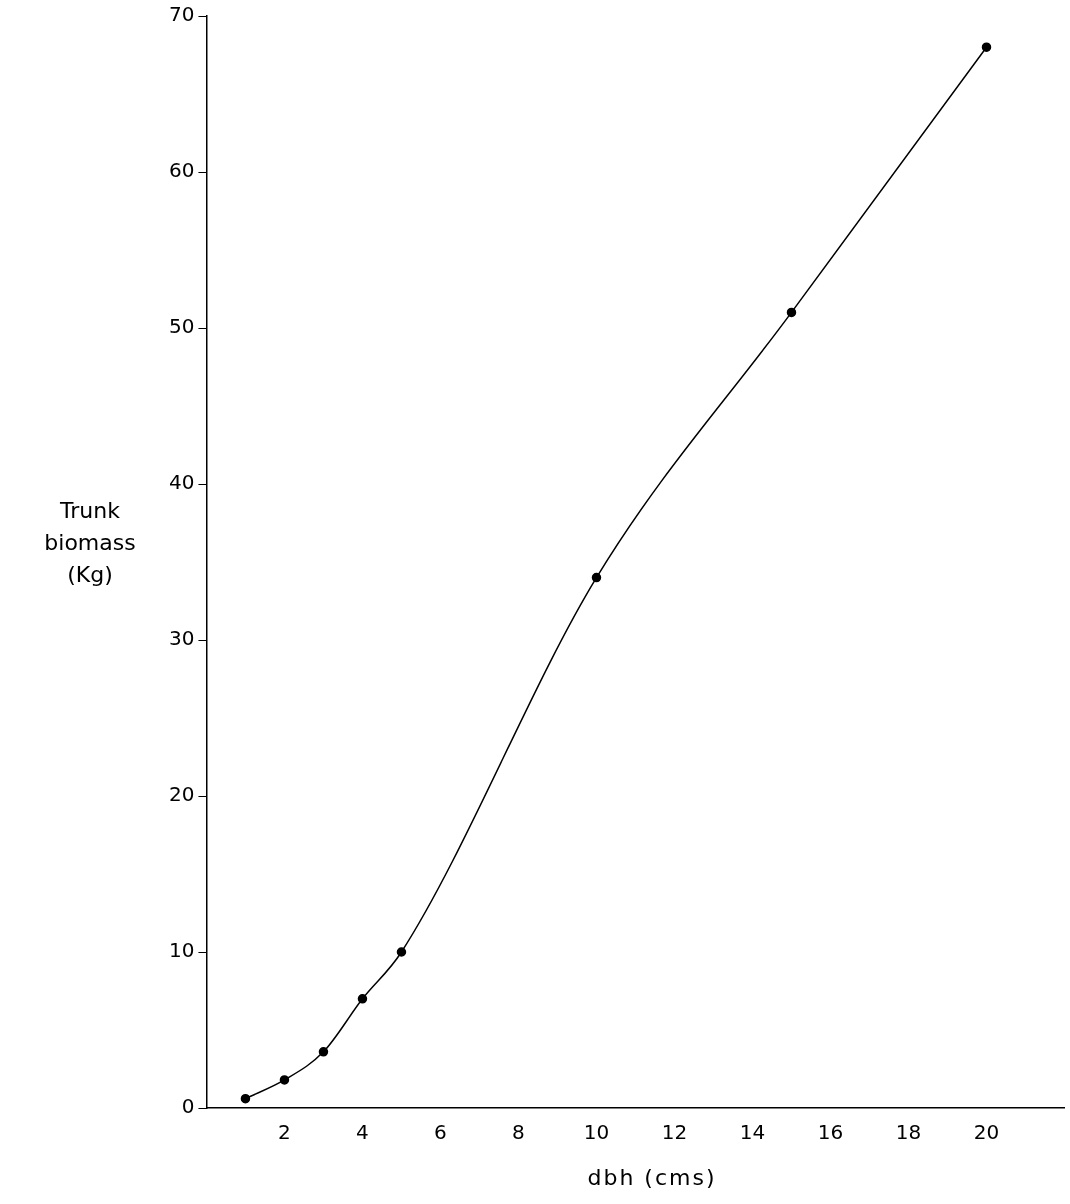 This screenshot has width=1070, height=1204. What do you see at coordinates (752, 1132) in the screenshot?
I see `x-tick-label: 14` at bounding box center [752, 1132].